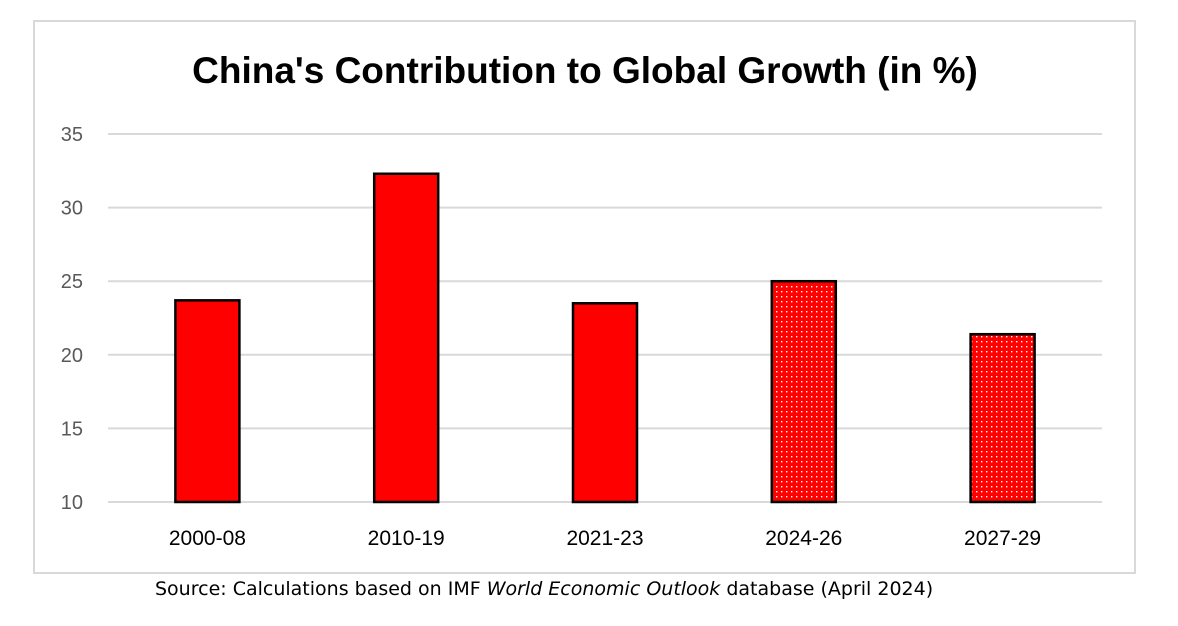  What do you see at coordinates (803, 538) in the screenshot?
I see `x-tick-label: 2024-26` at bounding box center [803, 538].